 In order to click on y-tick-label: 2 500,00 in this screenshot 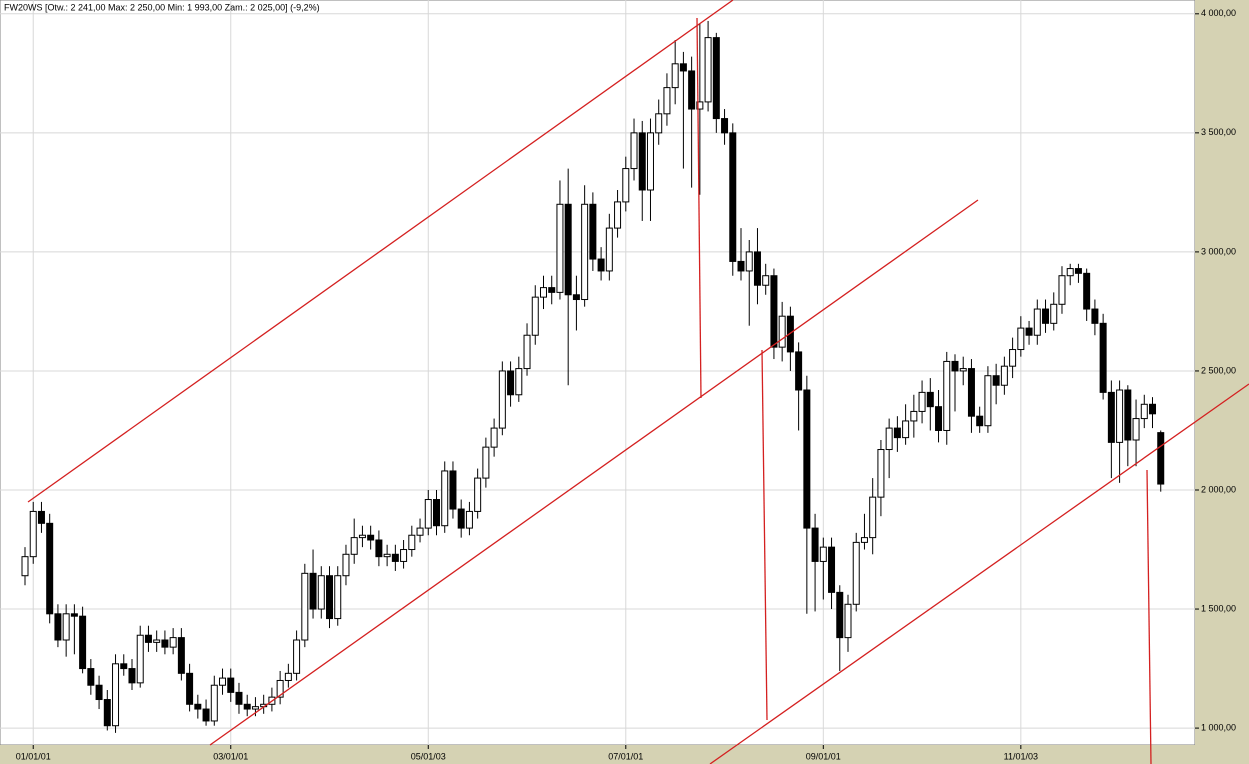, I will do `click(1218, 370)`.